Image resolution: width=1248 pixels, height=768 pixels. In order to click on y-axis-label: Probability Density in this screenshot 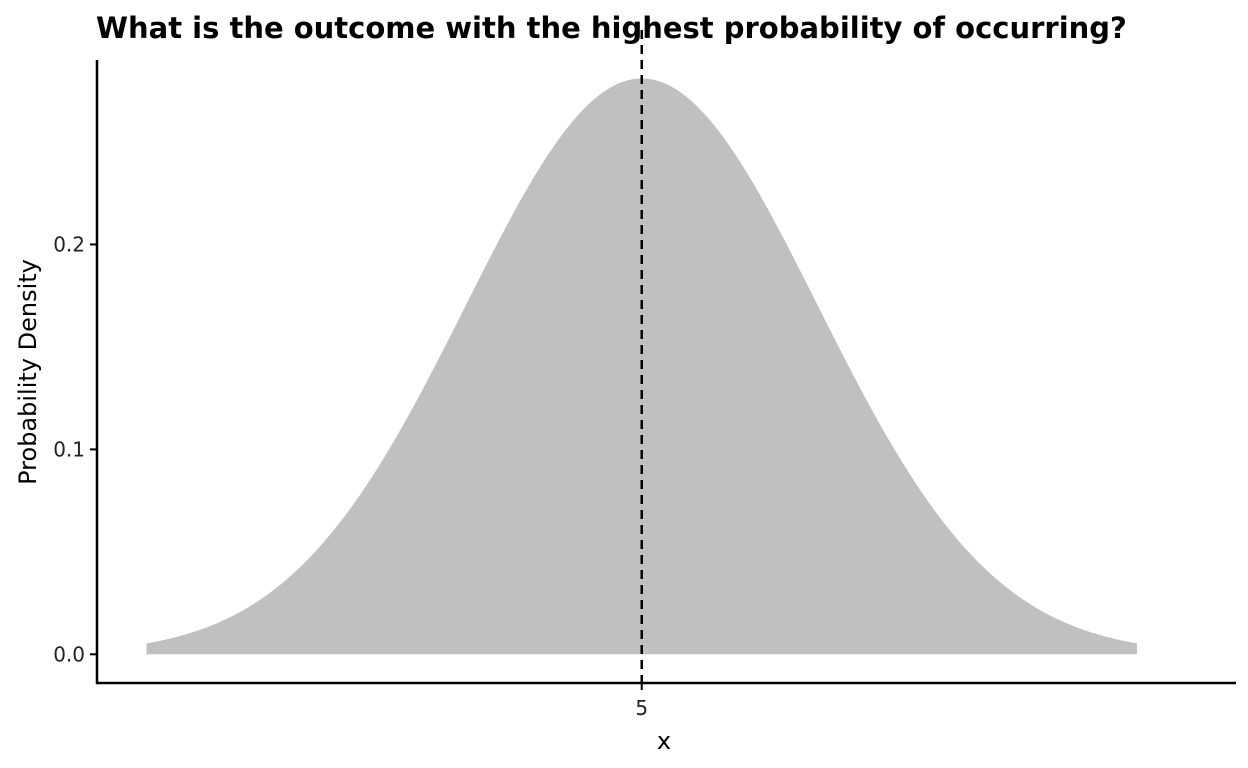, I will do `click(28, 372)`.